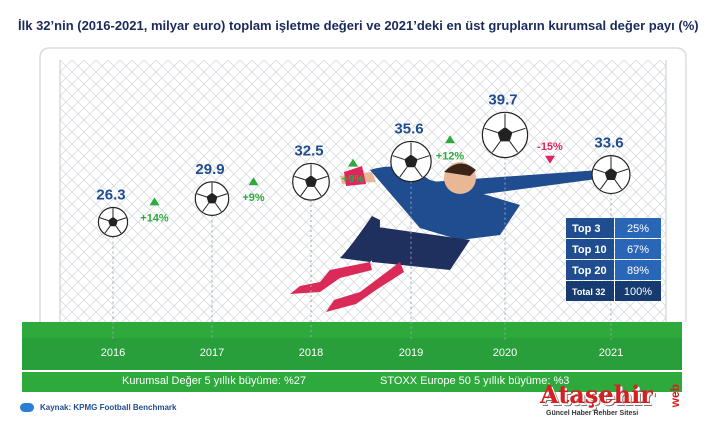 The height and width of the screenshot is (431, 706). What do you see at coordinates (611, 353) in the screenshot?
I see `x-tick-label: 2021` at bounding box center [611, 353].